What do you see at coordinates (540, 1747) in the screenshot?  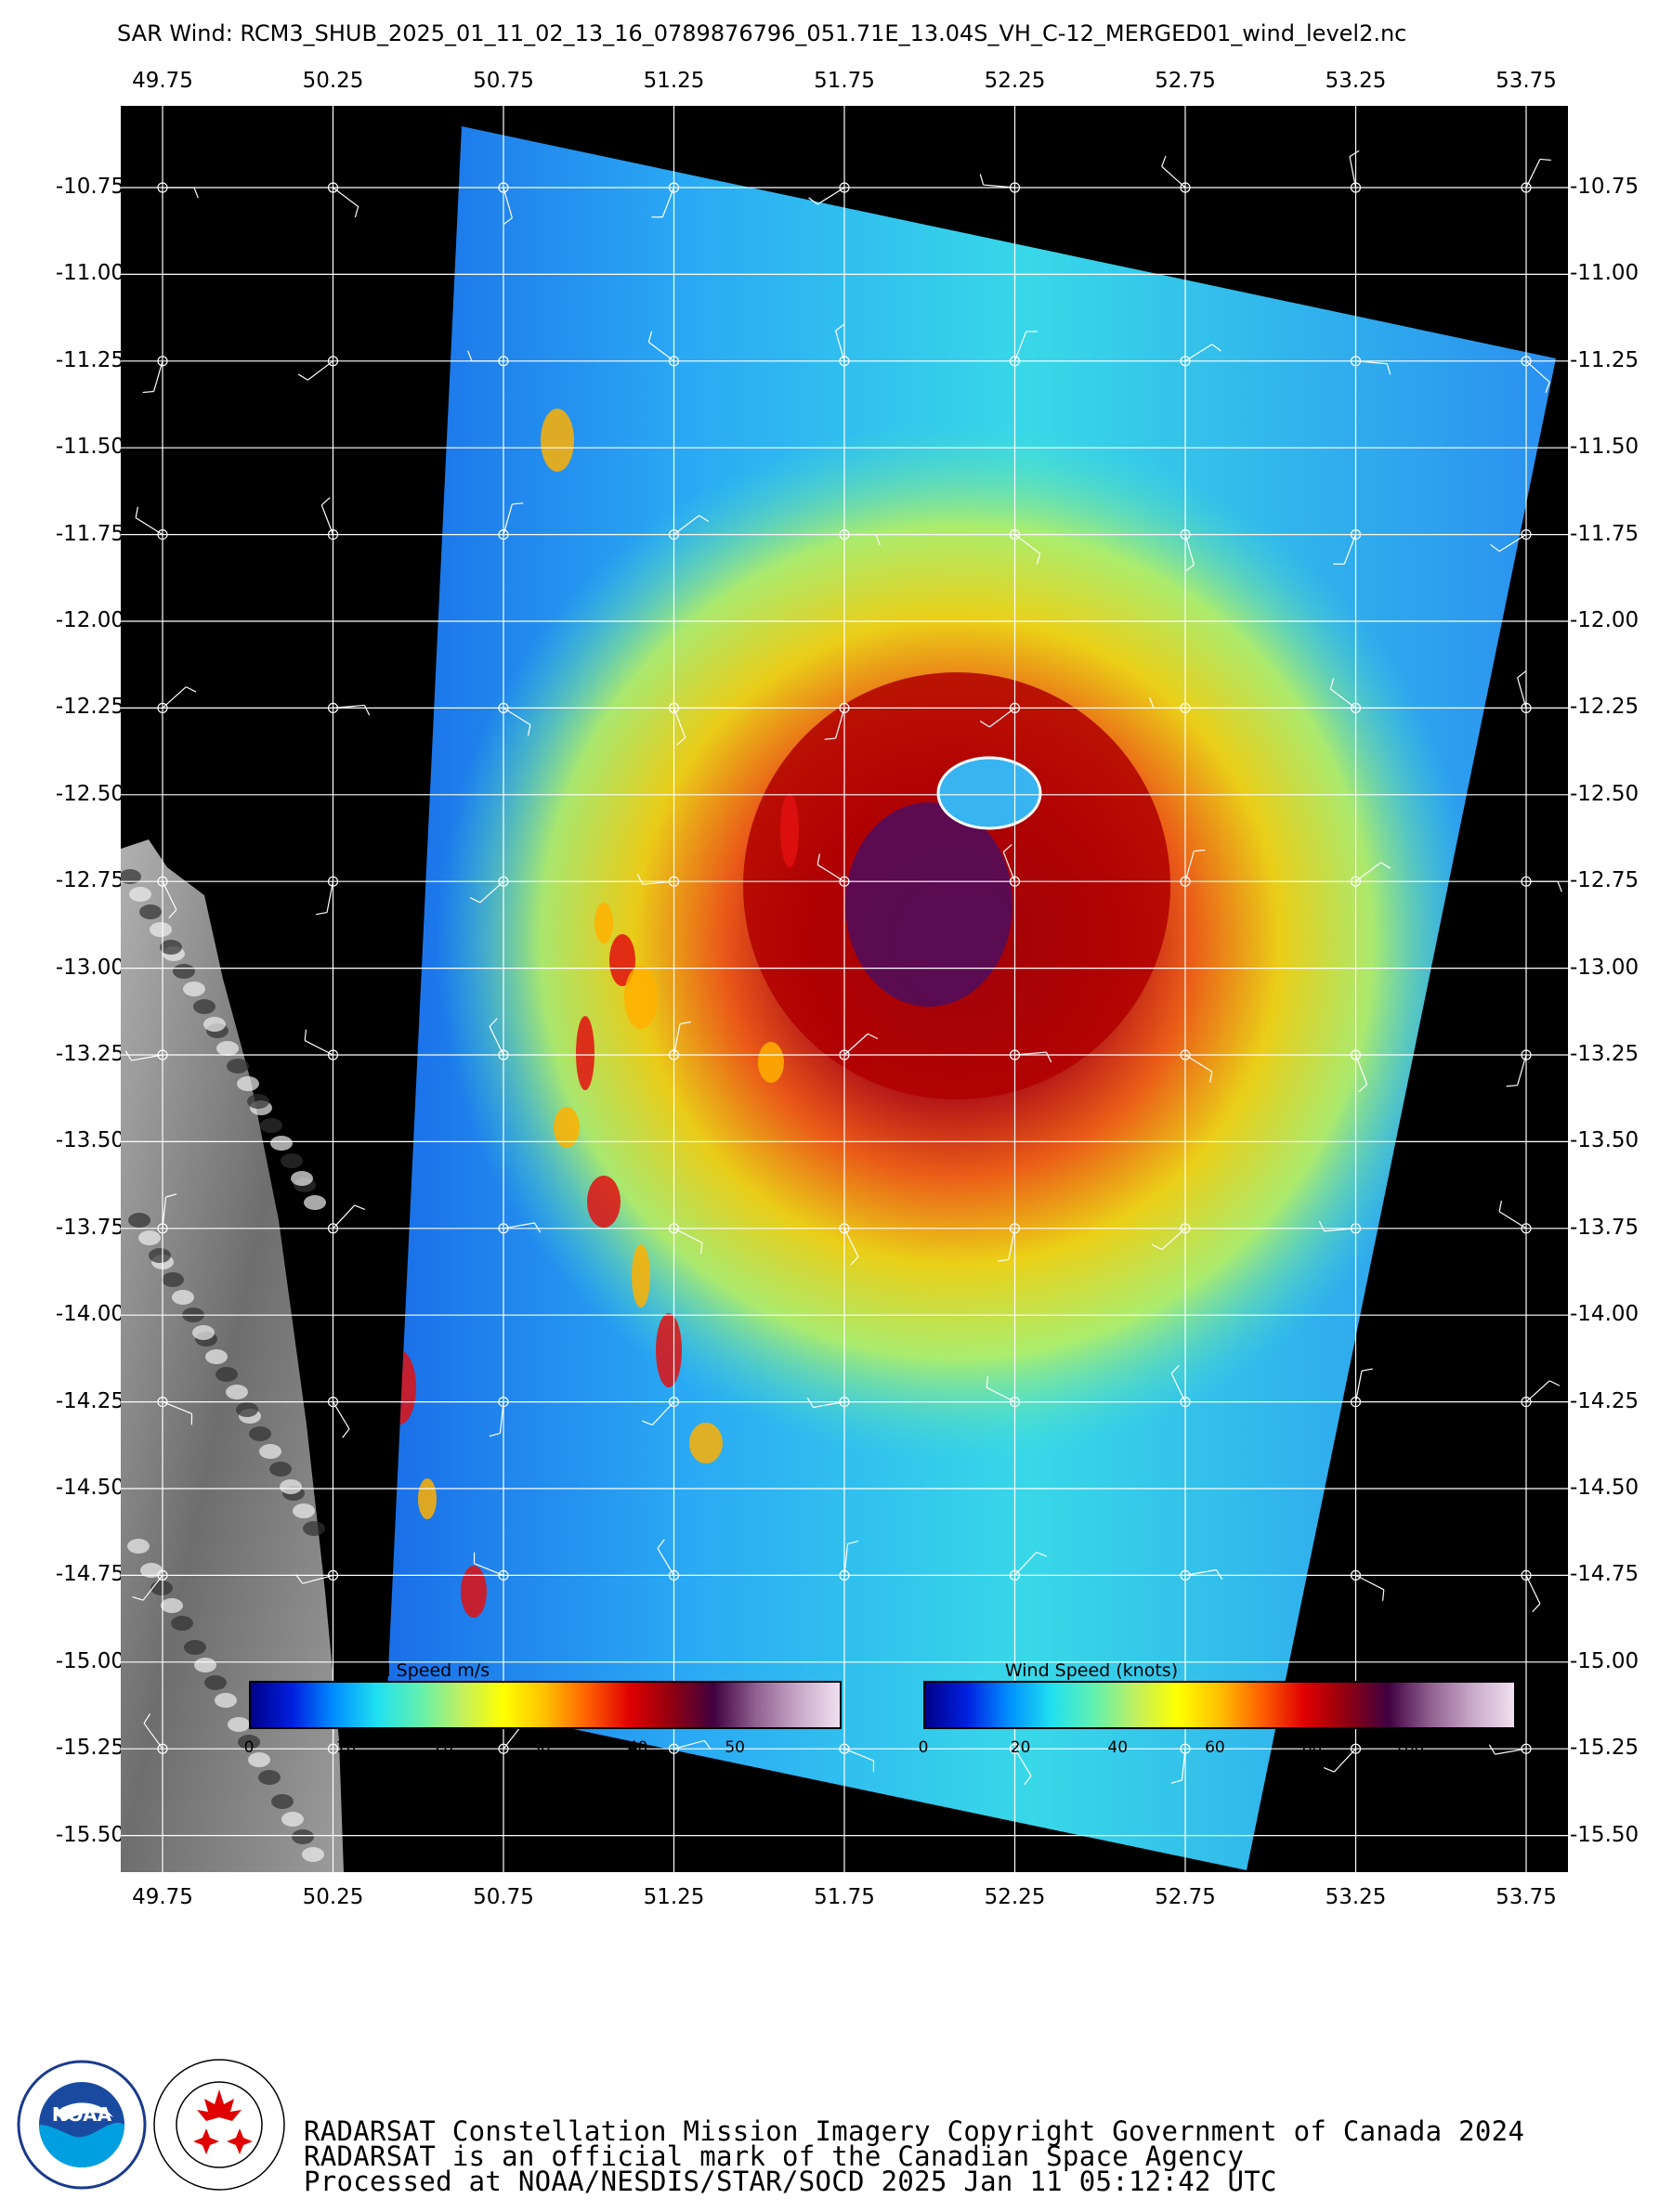 I see `colorbar-tick-label: 30` at bounding box center [540, 1747].